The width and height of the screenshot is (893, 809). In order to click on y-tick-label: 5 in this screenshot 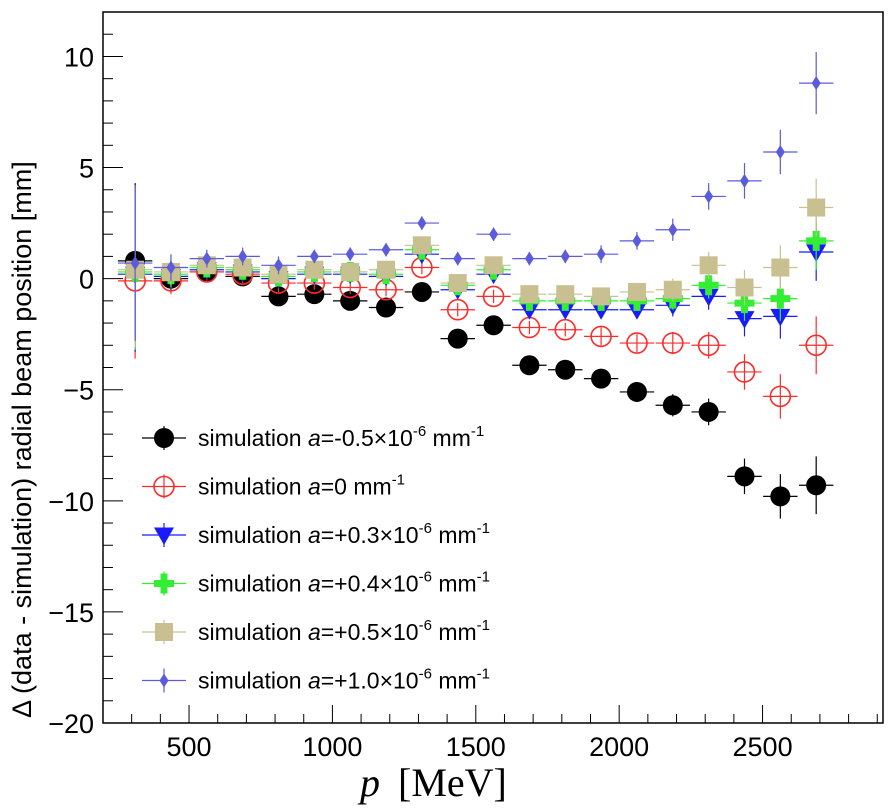, I will do `click(86, 169)`.